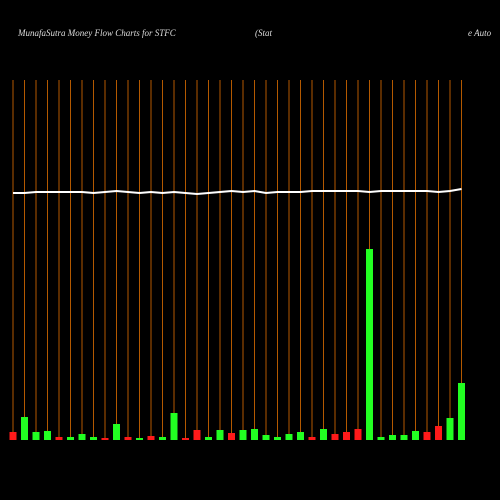 The image size is (500, 500). Describe the element at coordinates (263, 33) in the screenshot. I see `chart-subtitle: (Stat` at that location.